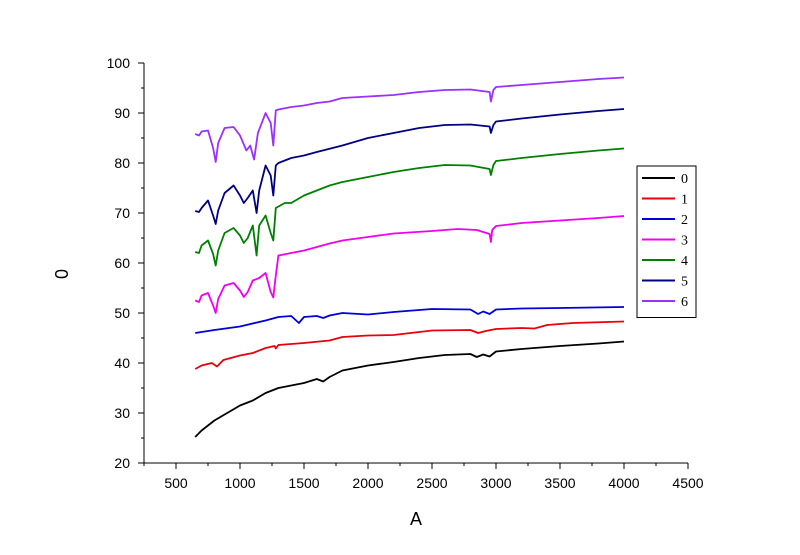  Describe the element at coordinates (623, 483) in the screenshot. I see `x-tick-label: 4000` at that location.